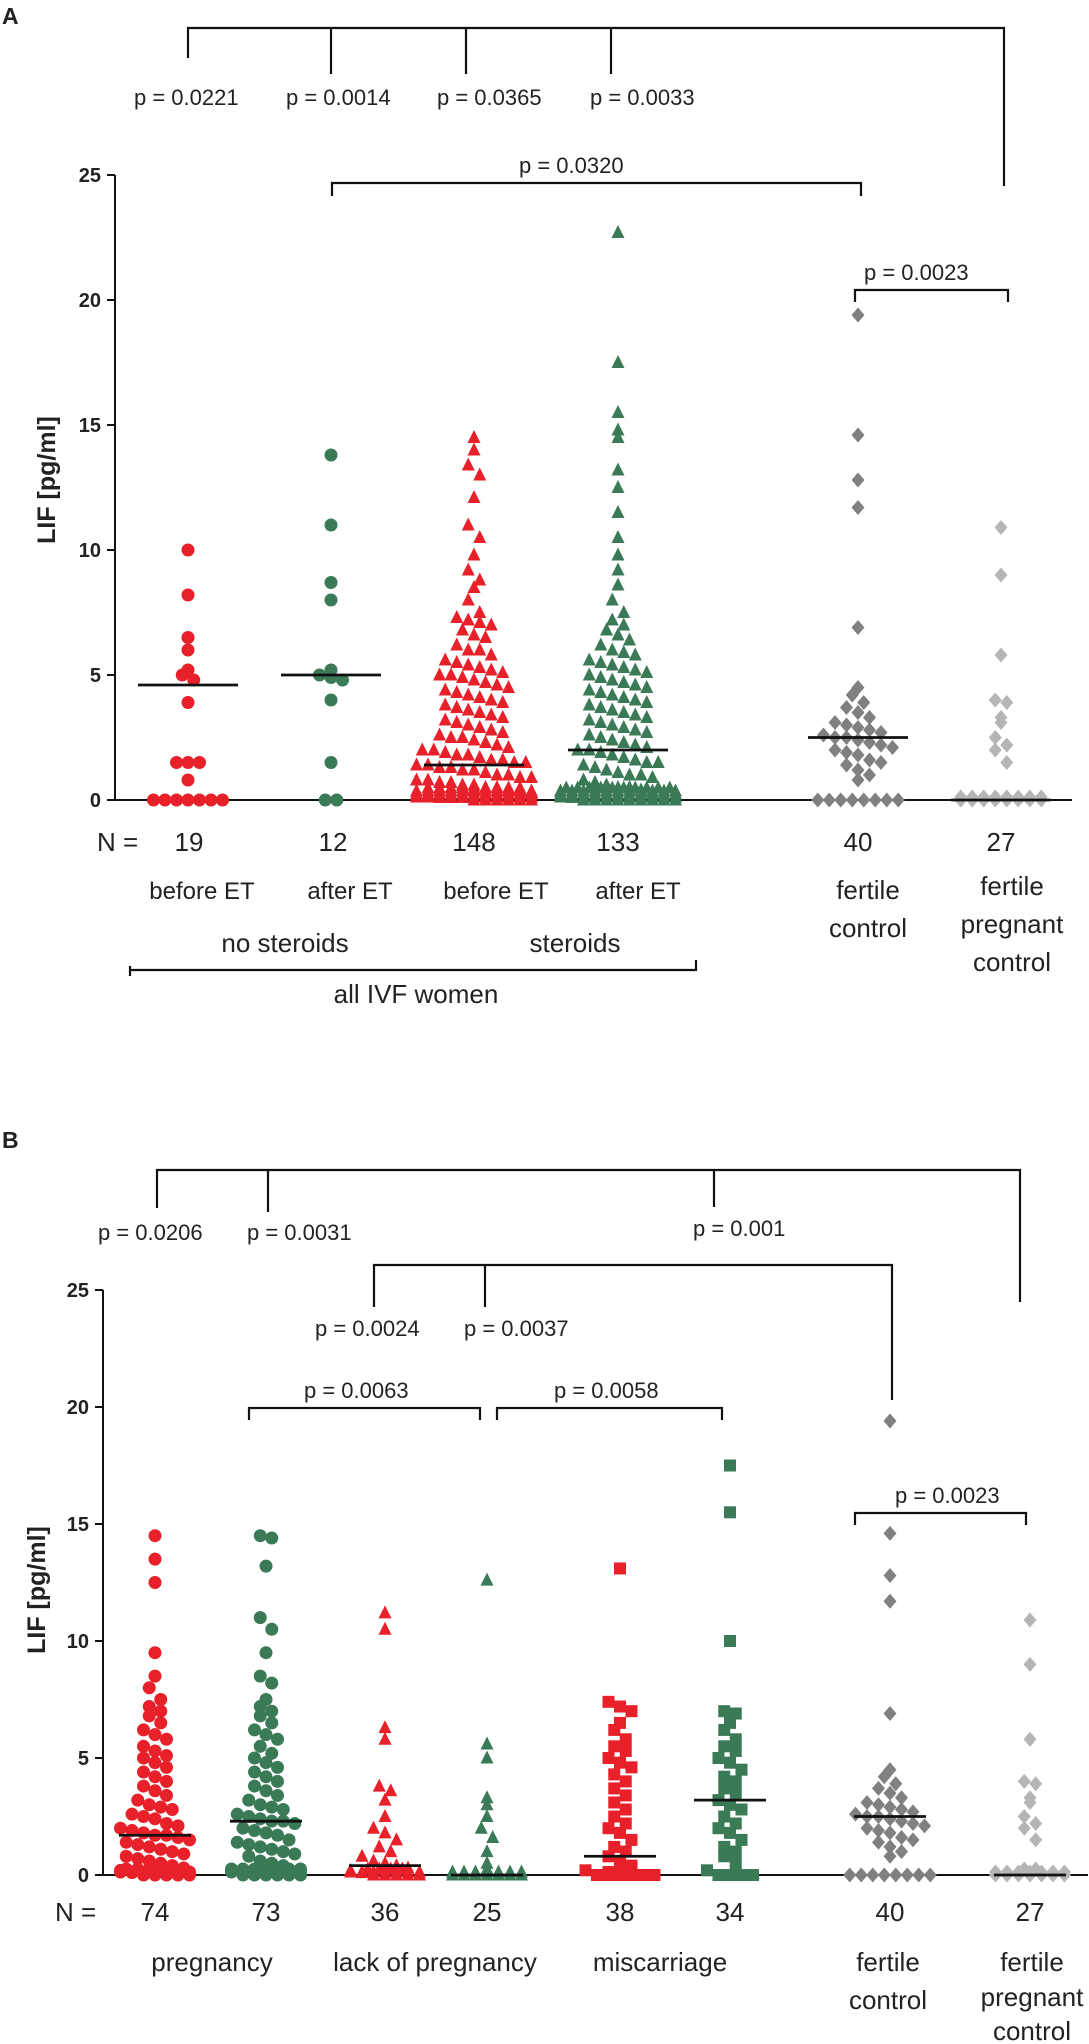  What do you see at coordinates (416, 994) in the screenshot?
I see `category-all-ivf: all IVF women` at bounding box center [416, 994].